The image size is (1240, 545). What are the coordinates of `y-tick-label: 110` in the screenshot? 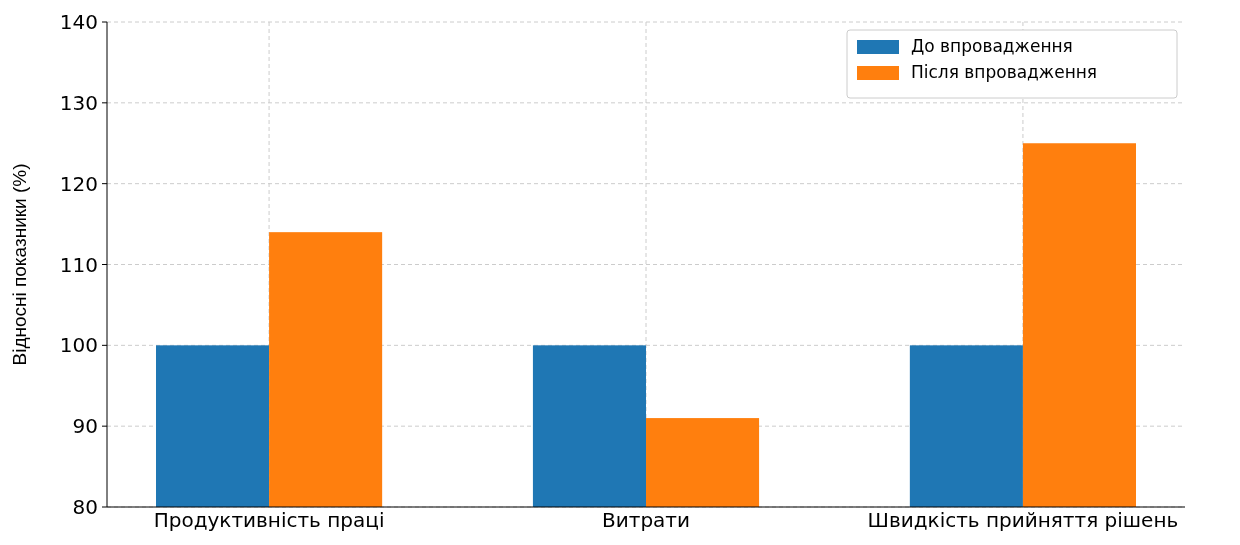 It's located at (78, 264).